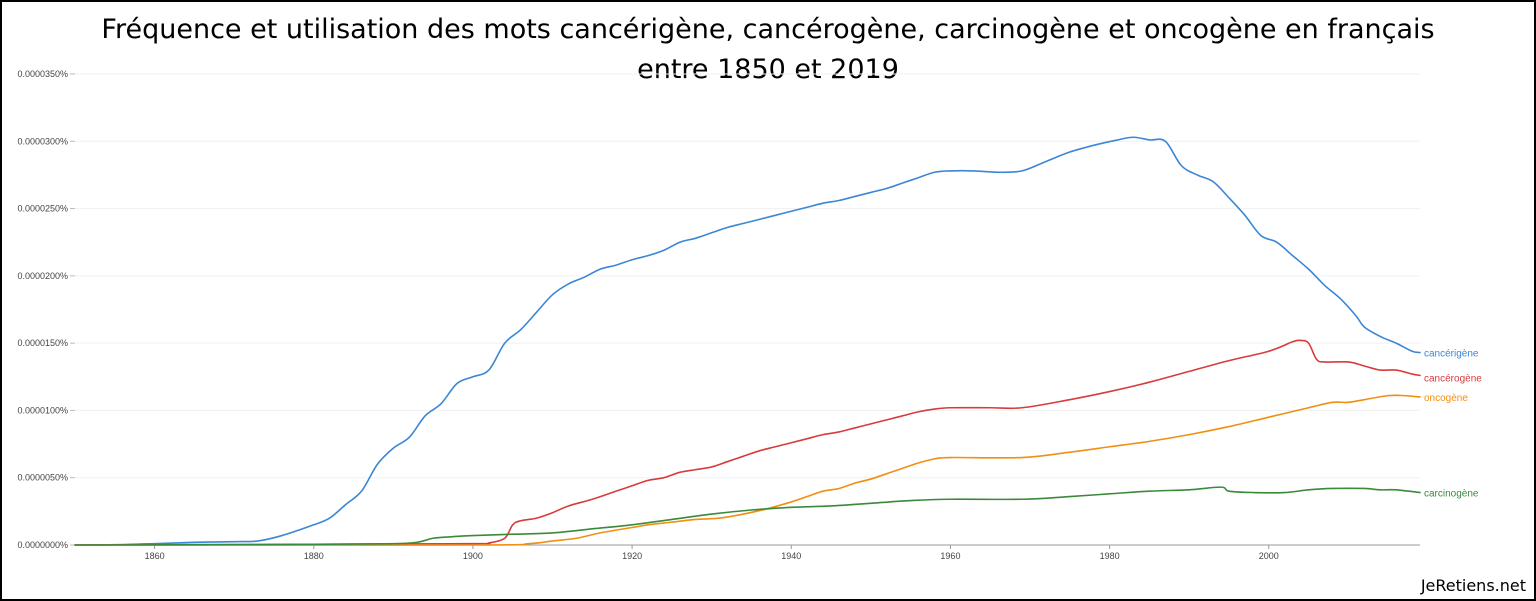 This screenshot has width=1536, height=601. What do you see at coordinates (1110, 556) in the screenshot?
I see `x-tick-label: 1980` at bounding box center [1110, 556].